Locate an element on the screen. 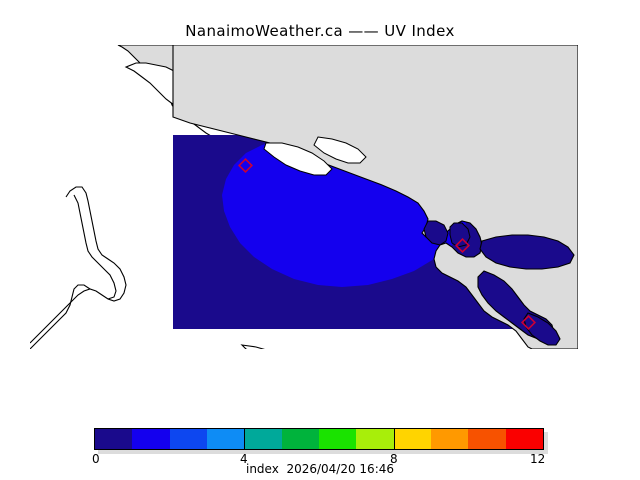 The image size is (640, 480). peninsula-north-a is located at coordinates (340, 150).